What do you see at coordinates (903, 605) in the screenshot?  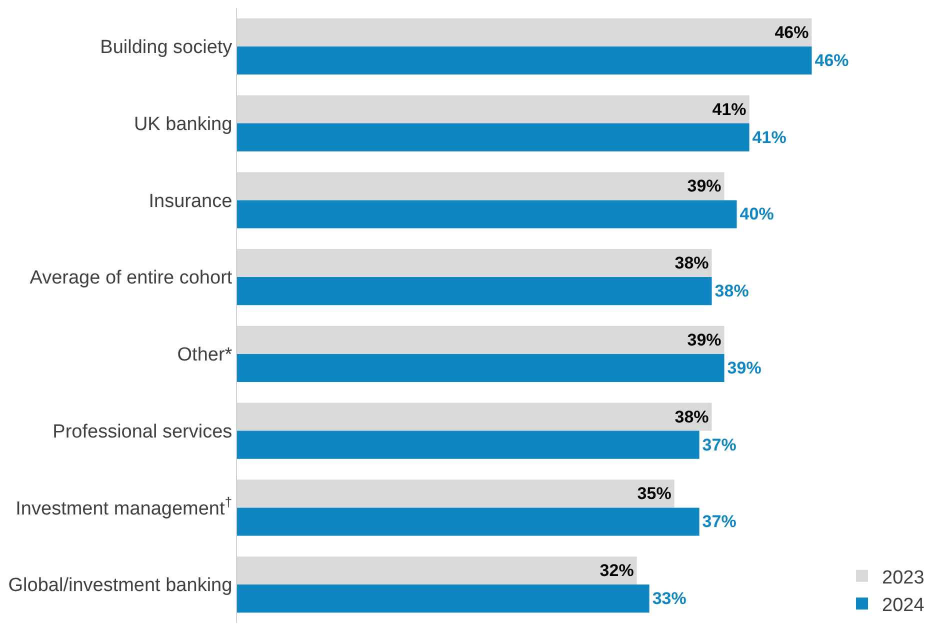 I see `legend-label: 2024` at bounding box center [903, 605].